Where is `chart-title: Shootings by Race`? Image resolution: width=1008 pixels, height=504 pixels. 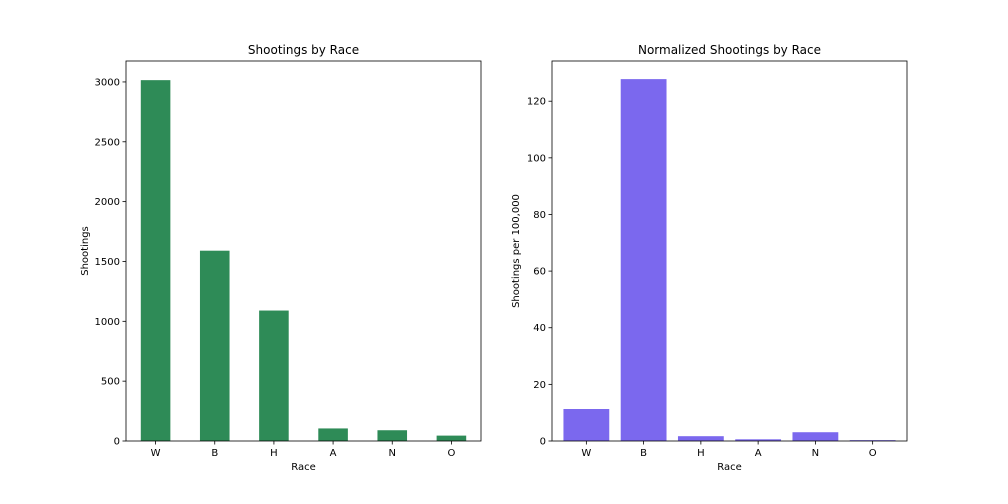 chart-title: Shootings by Race is located at coordinates (303, 50).